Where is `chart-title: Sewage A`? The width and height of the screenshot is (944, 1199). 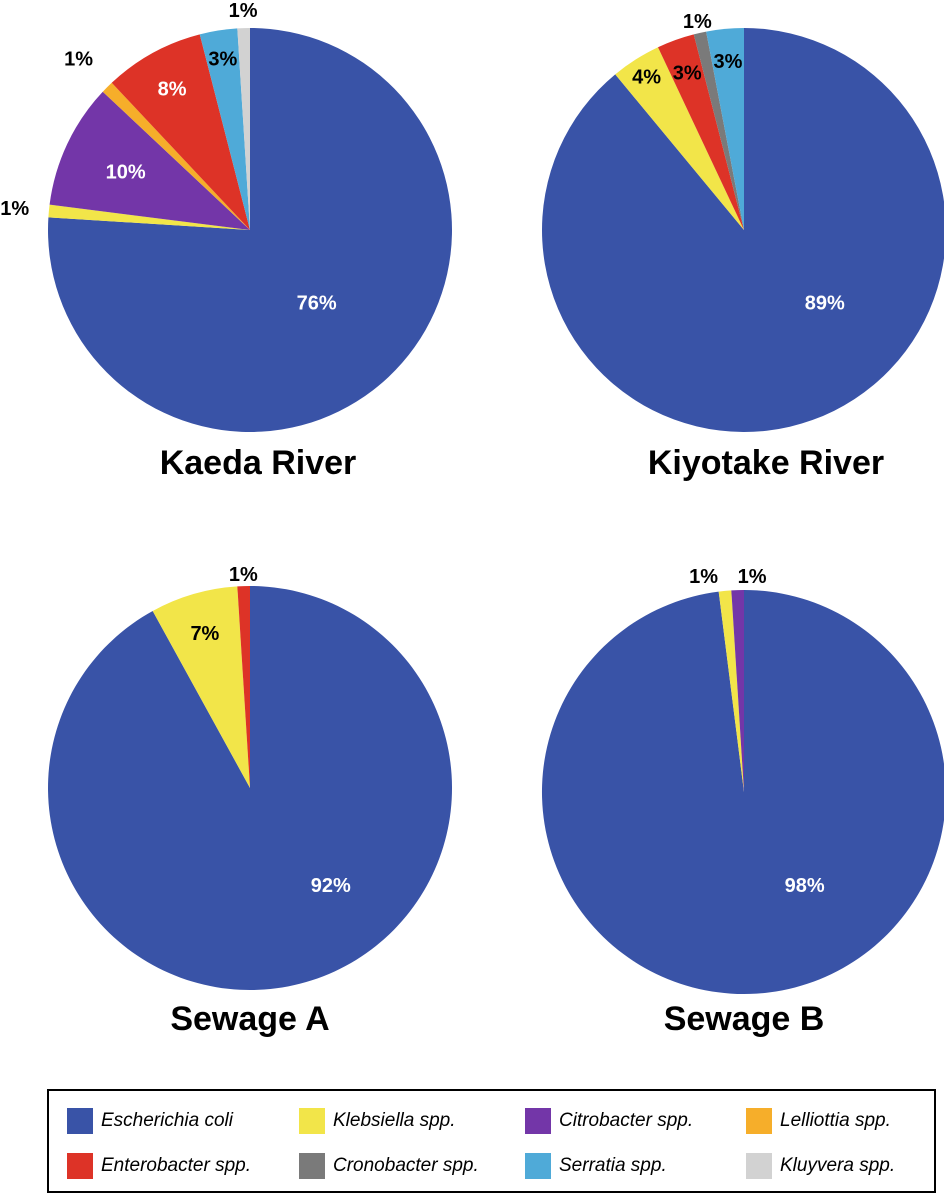 chart-title: Sewage A is located at coordinates (249, 1019).